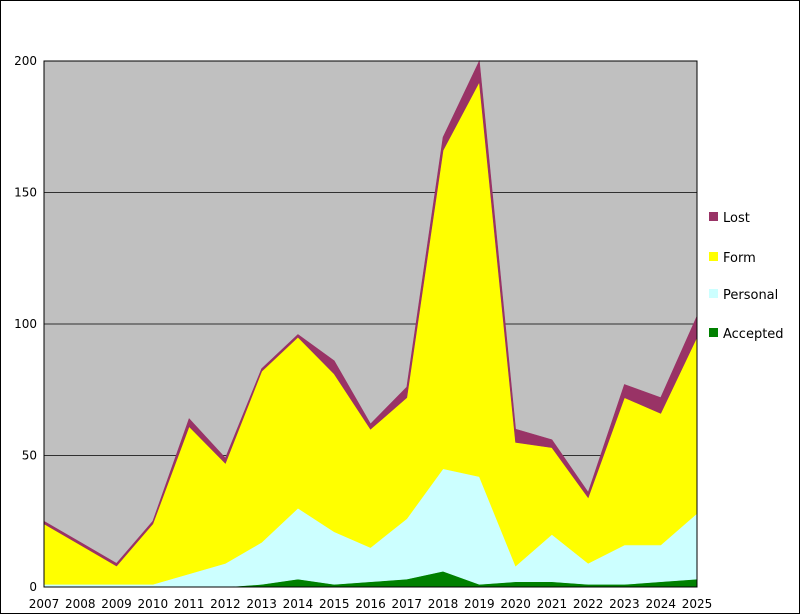  Describe the element at coordinates (116, 604) in the screenshot. I see `x-tick-label: 2009` at that location.